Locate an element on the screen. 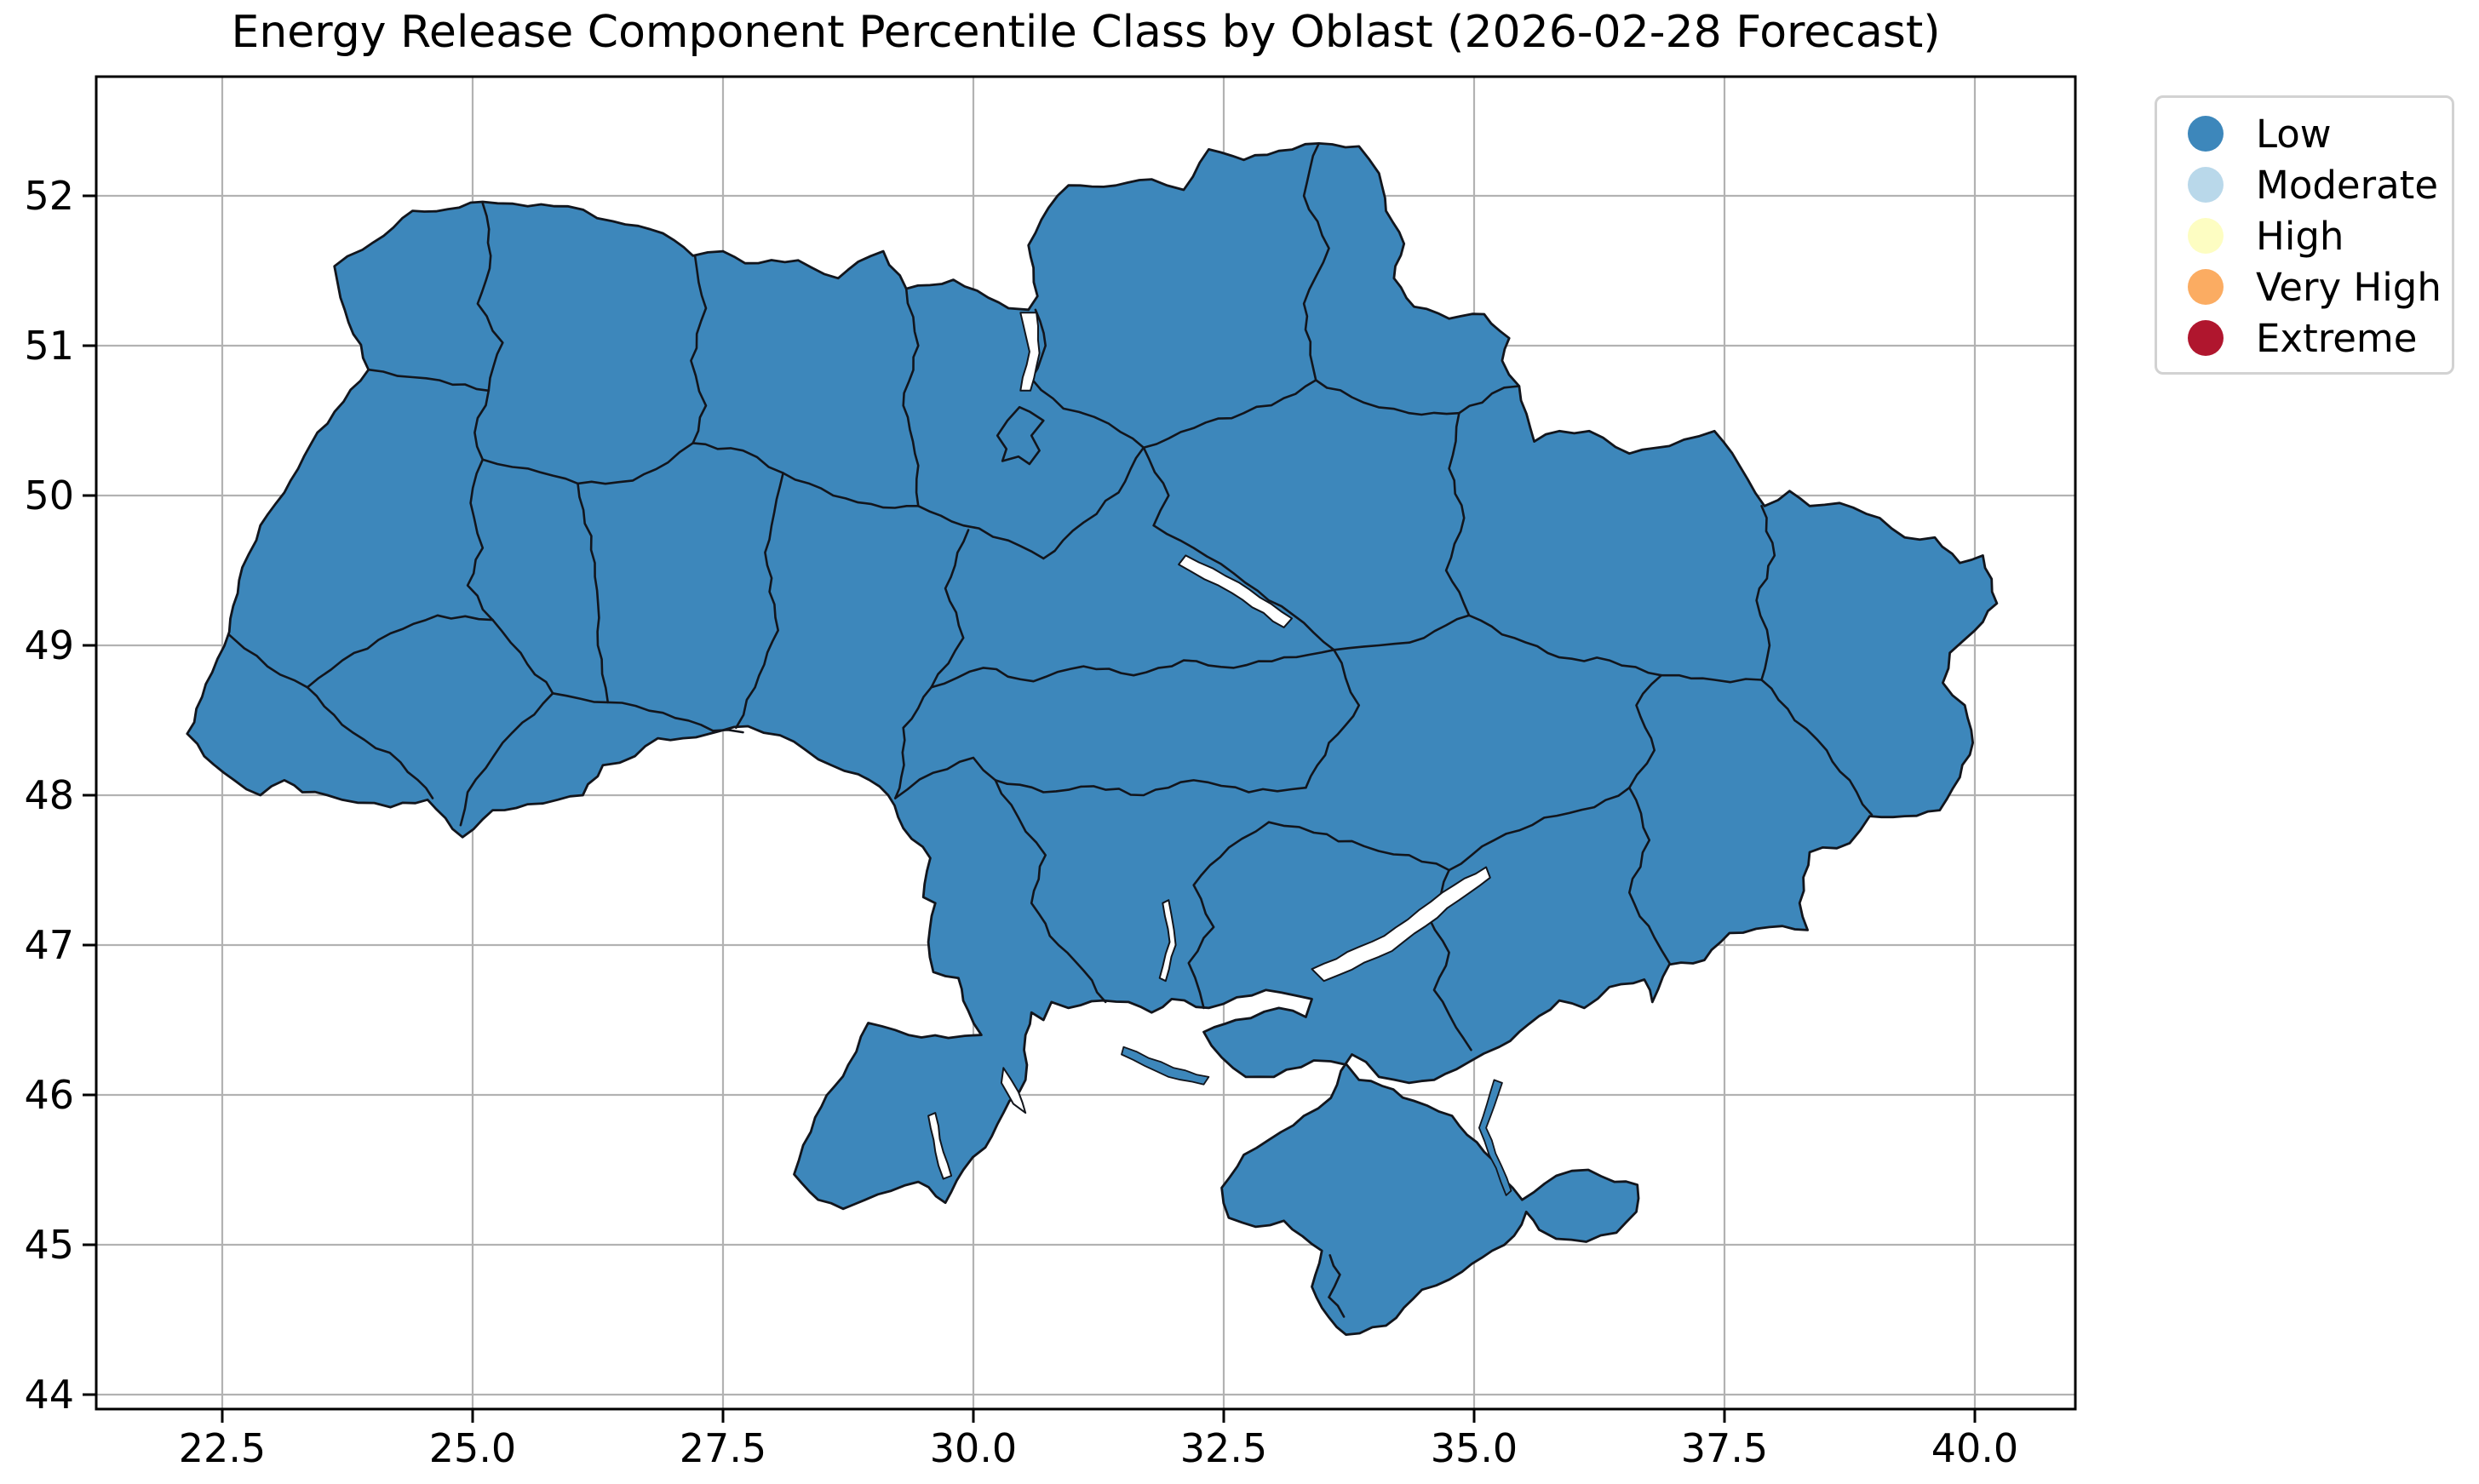 This screenshot has width=2479, height=1484. x-tick-label: 22.5 is located at coordinates (223, 1448).